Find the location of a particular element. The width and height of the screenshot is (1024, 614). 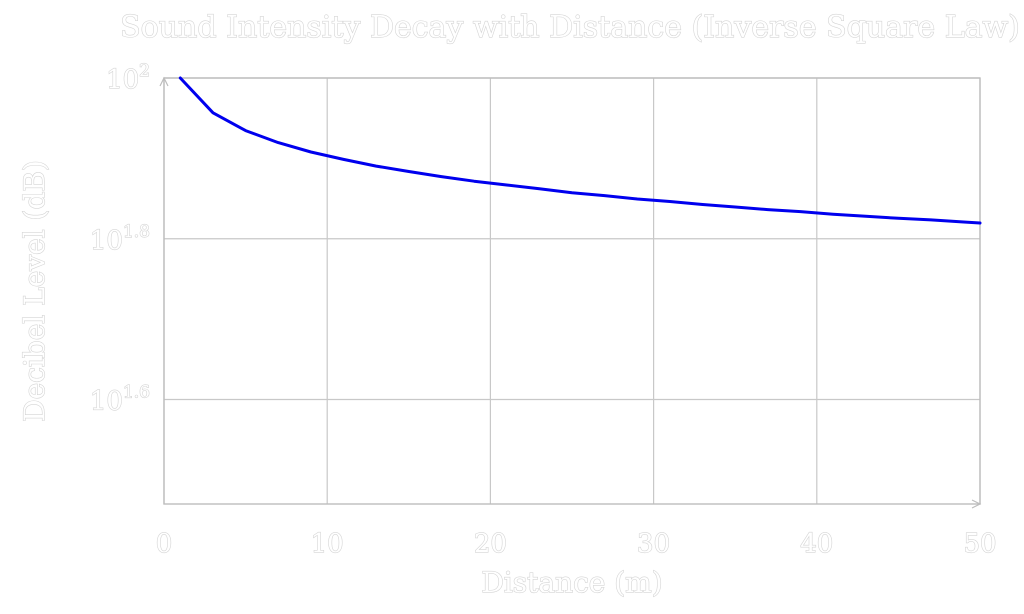

y-tick-label: 101.8 is located at coordinates (120, 239).